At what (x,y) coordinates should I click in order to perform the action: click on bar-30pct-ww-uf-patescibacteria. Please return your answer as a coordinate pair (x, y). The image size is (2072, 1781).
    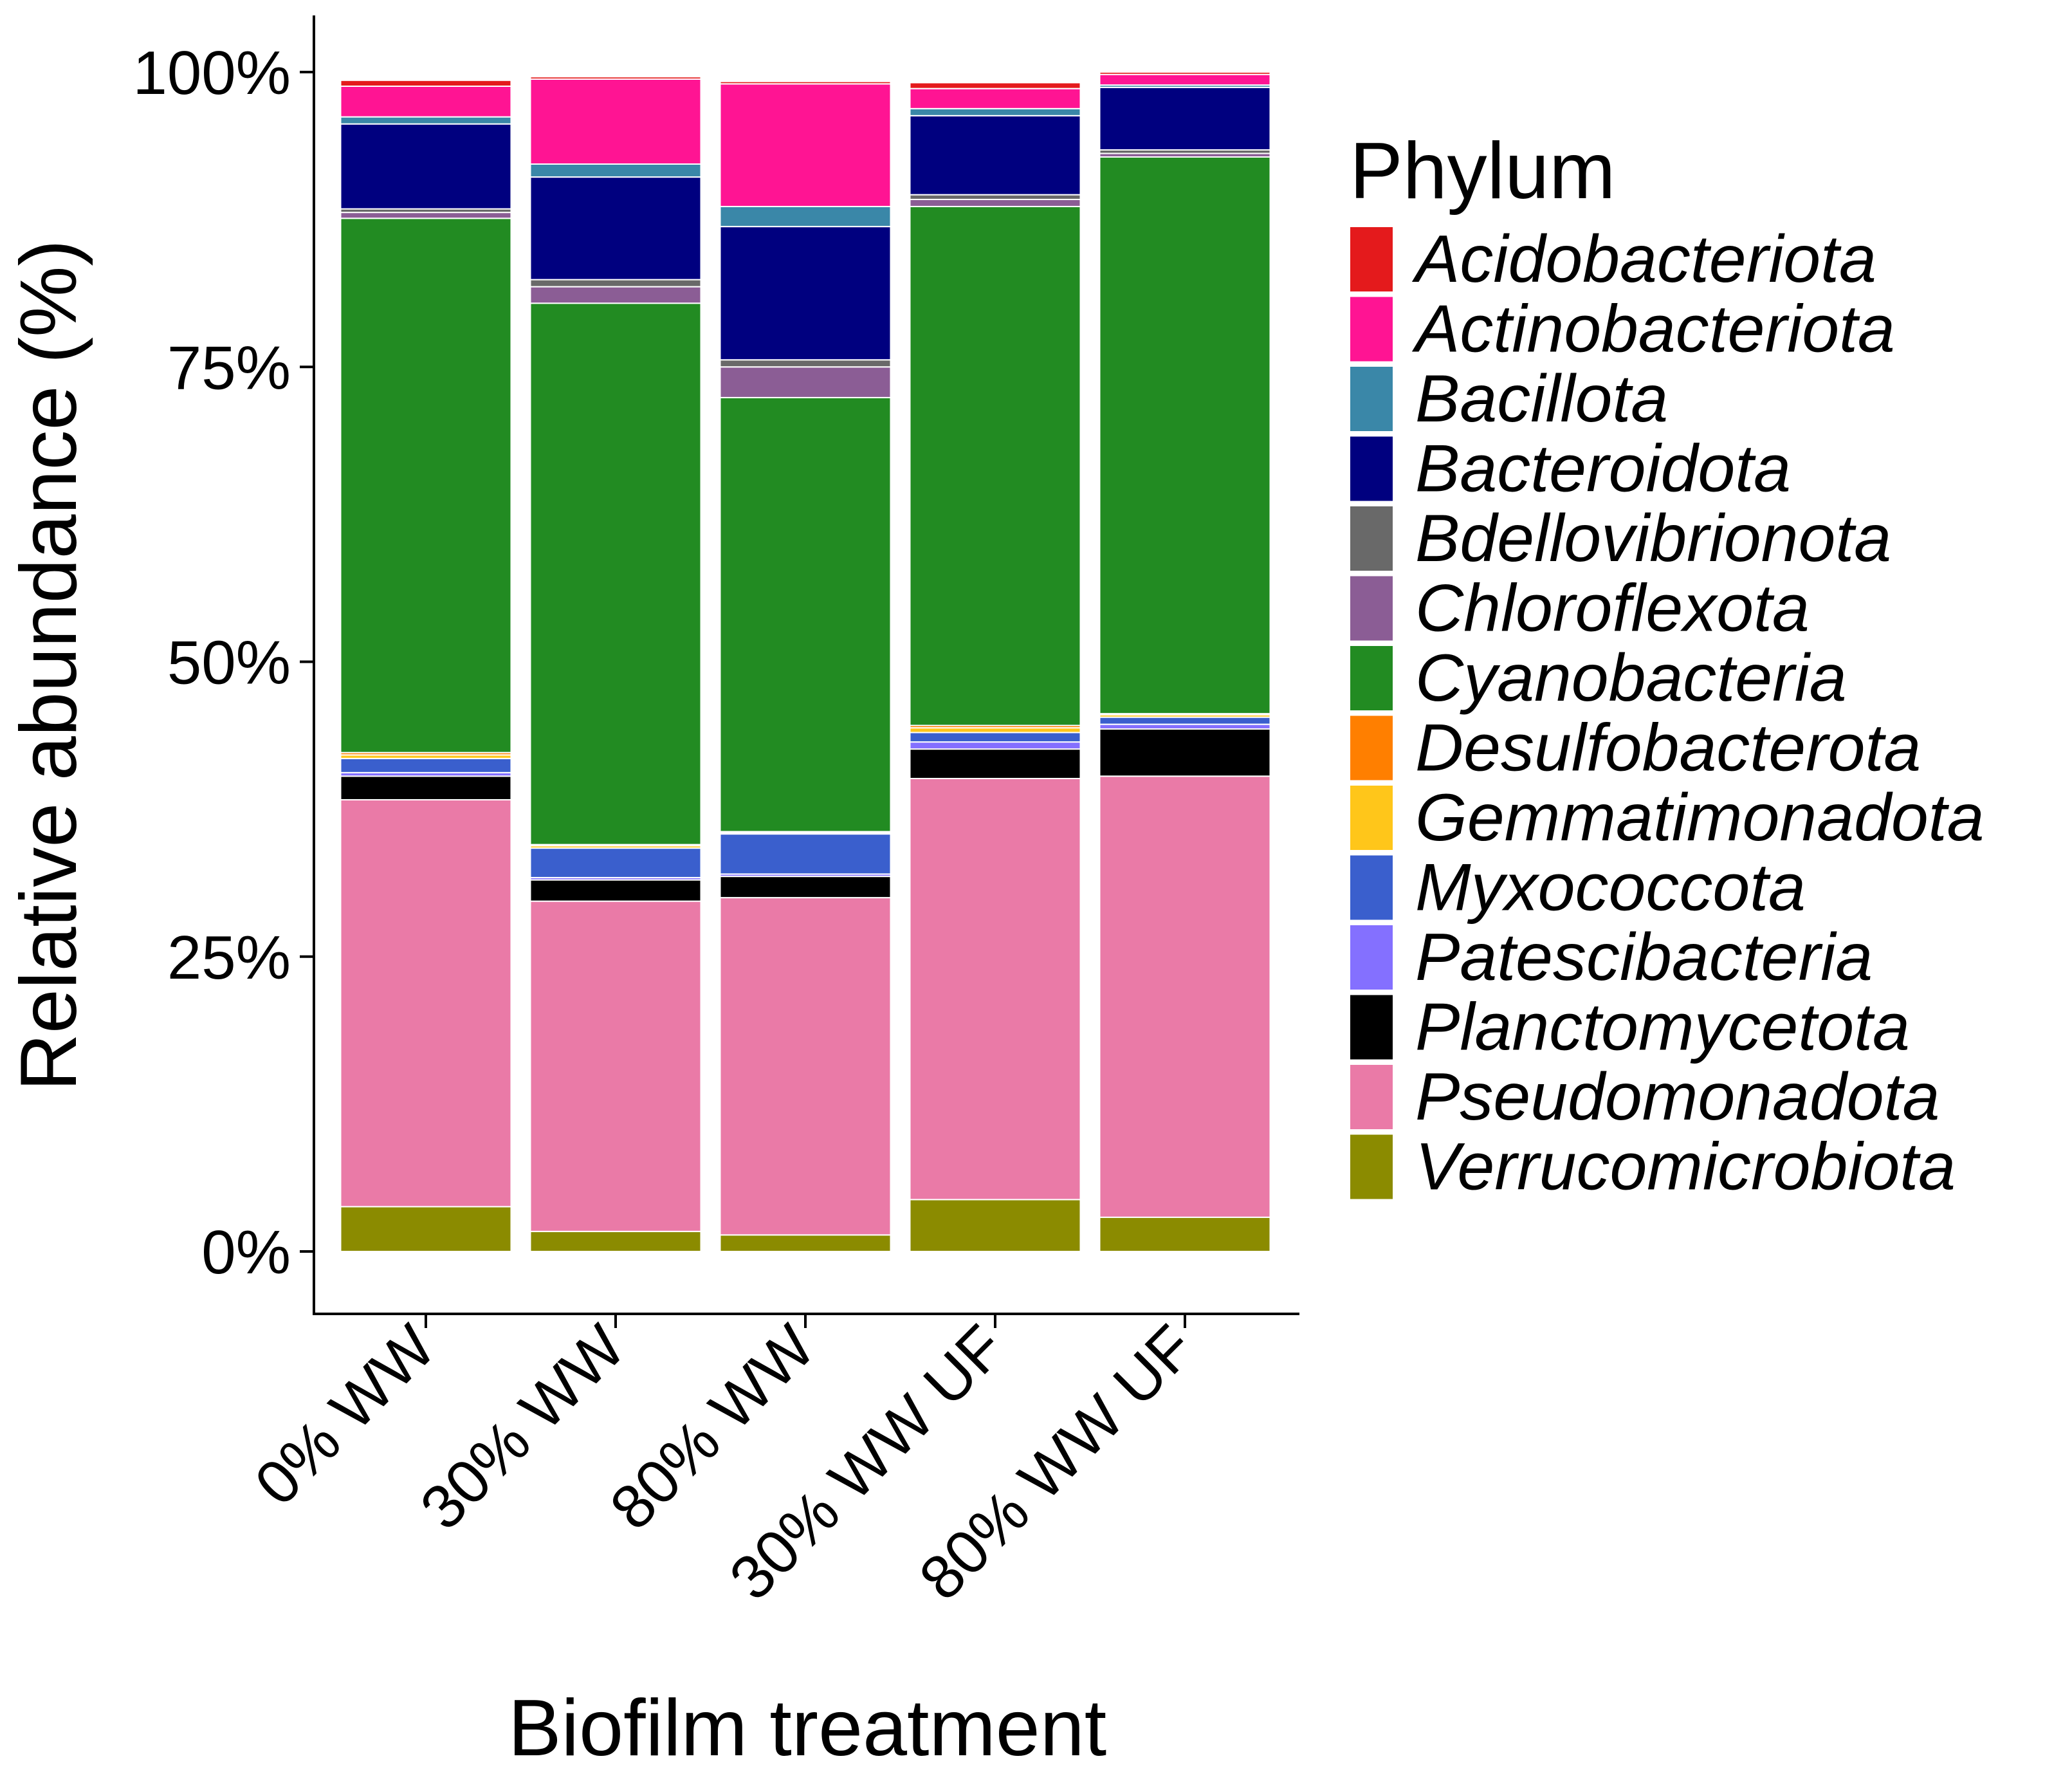
    Looking at the image, I should click on (995, 745).